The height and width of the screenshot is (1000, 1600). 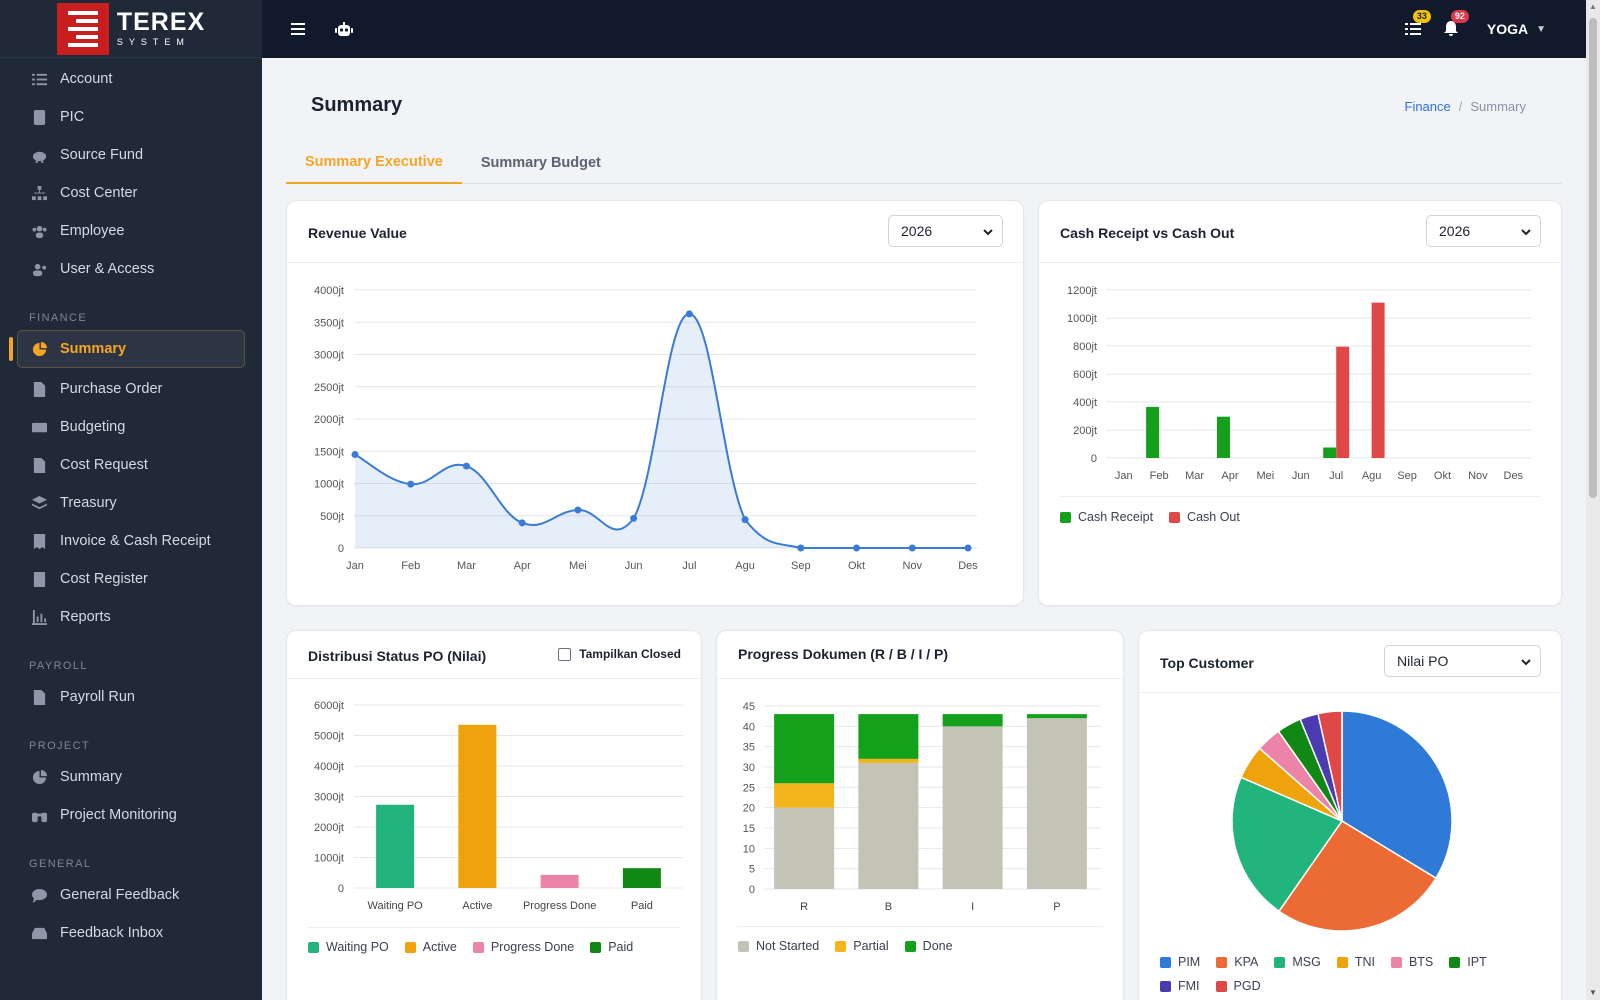 What do you see at coordinates (131, 79) in the screenshot?
I see `sidebar-item-account: Account` at bounding box center [131, 79].